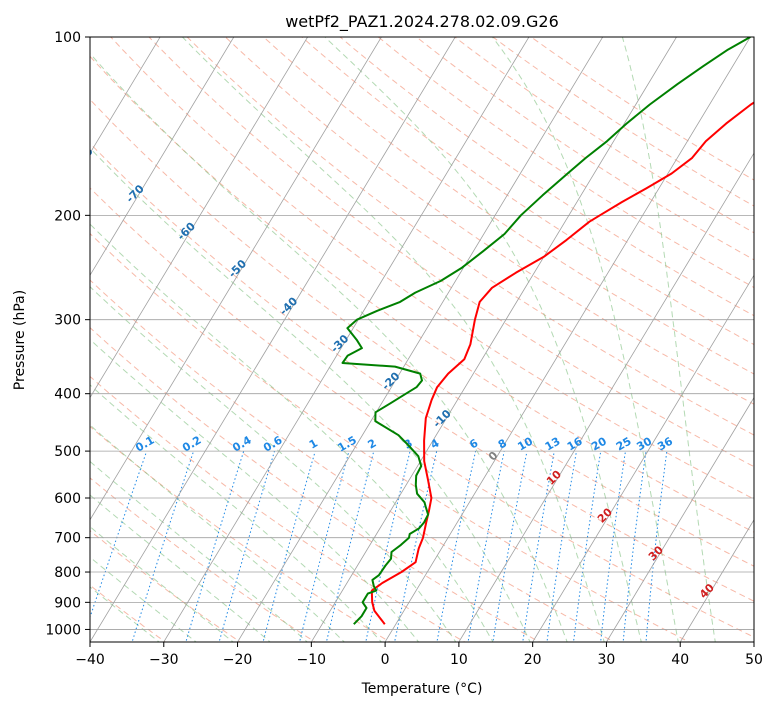 The image size is (775, 708). I want to click on x-tick-label: 10, so click(459, 660).